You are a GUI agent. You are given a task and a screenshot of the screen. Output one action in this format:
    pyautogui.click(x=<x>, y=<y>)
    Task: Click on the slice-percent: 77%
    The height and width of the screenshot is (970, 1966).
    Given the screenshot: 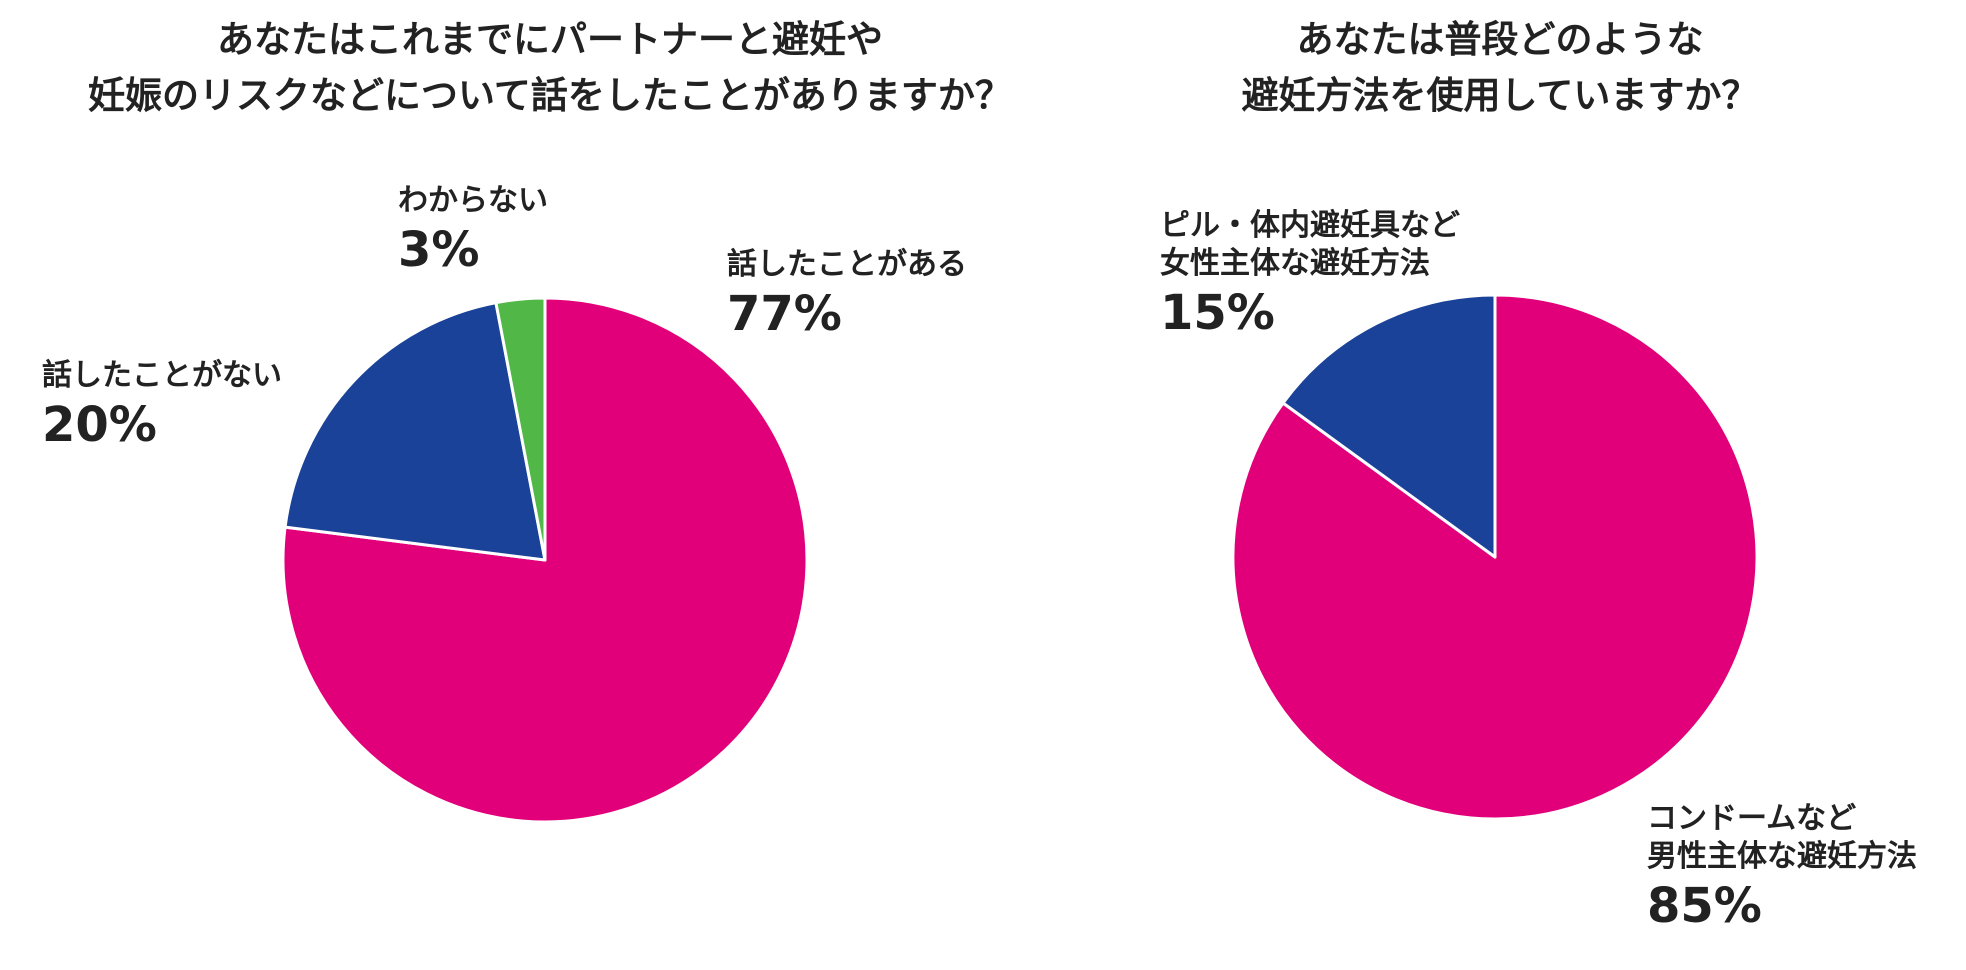 What is the action you would take?
    pyautogui.click(x=784, y=314)
    